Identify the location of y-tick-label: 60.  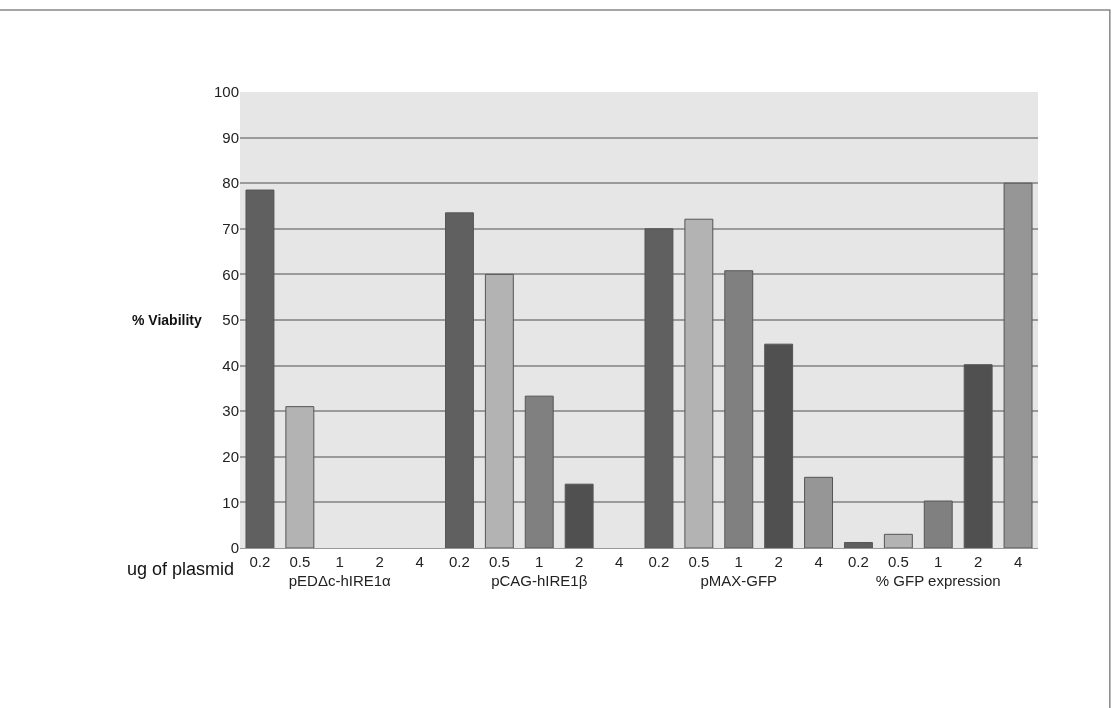
(230, 274).